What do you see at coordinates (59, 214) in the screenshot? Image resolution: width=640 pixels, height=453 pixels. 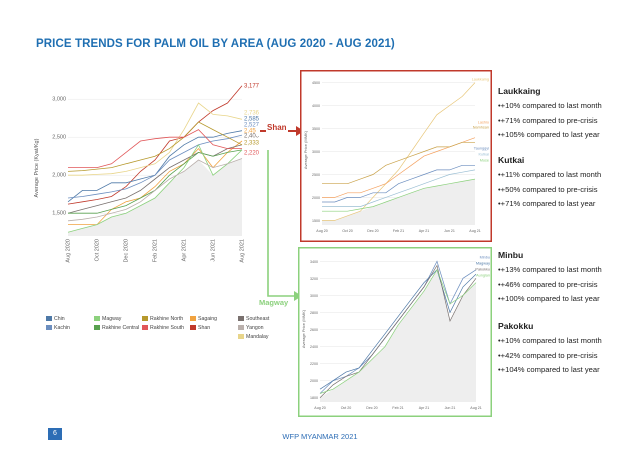 I see `y-tick-label: 1,500` at bounding box center [59, 214].